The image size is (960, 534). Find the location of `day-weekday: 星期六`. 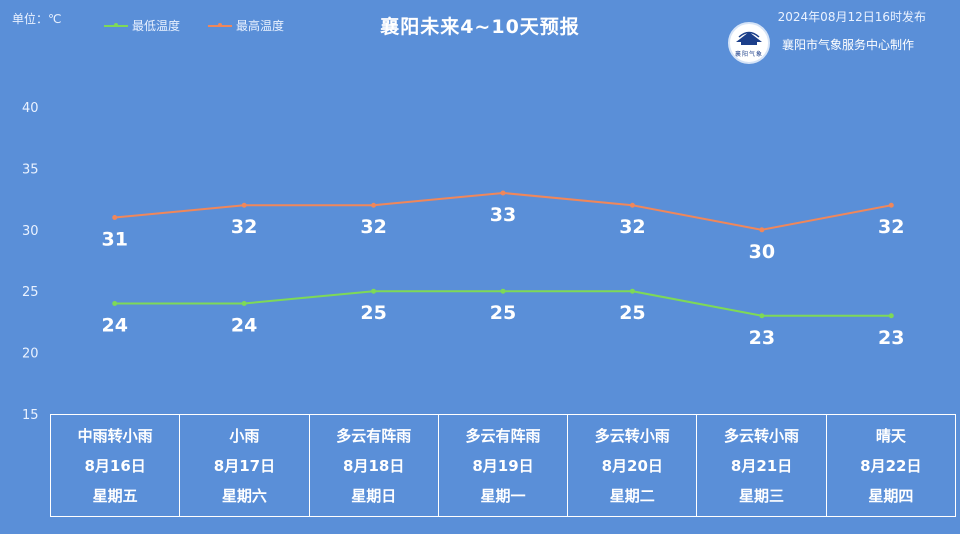

day-weekday: 星期六 is located at coordinates (244, 495).